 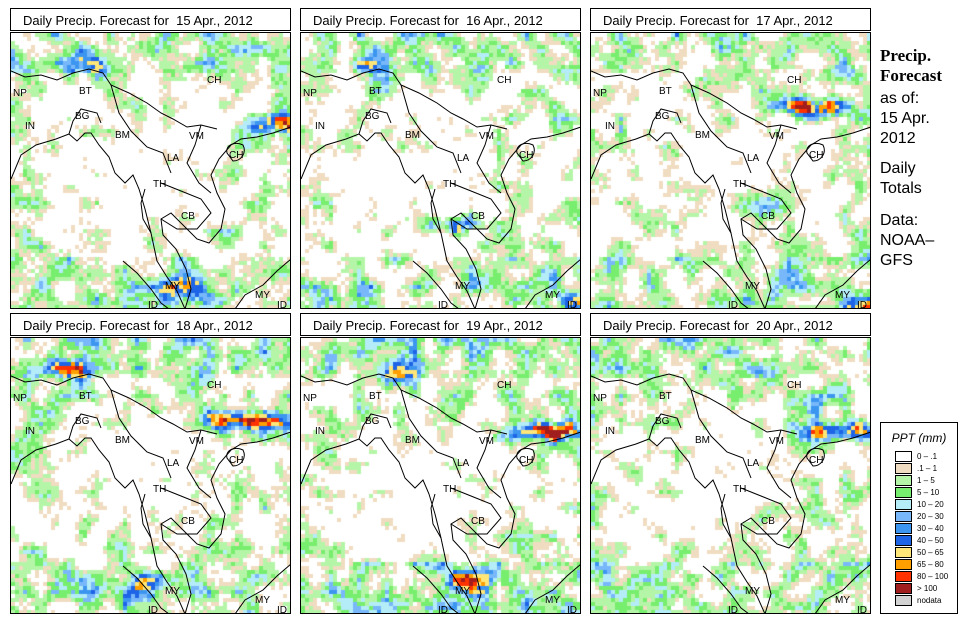 What do you see at coordinates (930, 540) in the screenshot?
I see `legend-label: 40 – 50` at bounding box center [930, 540].